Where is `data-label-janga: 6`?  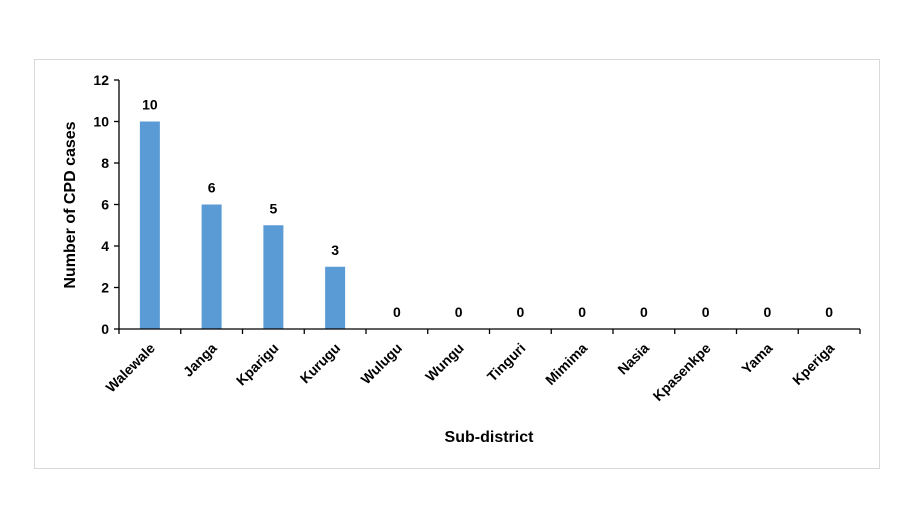
data-label-janga: 6 is located at coordinates (212, 188).